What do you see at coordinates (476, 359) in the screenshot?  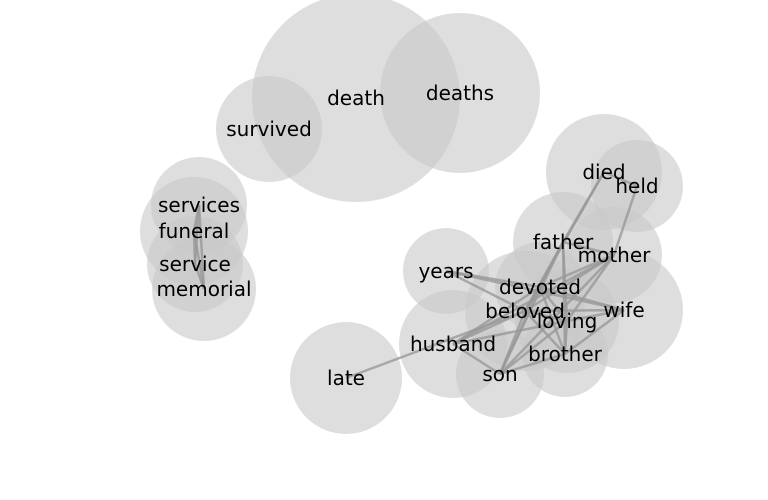 I see `edge-husband-son` at bounding box center [476, 359].